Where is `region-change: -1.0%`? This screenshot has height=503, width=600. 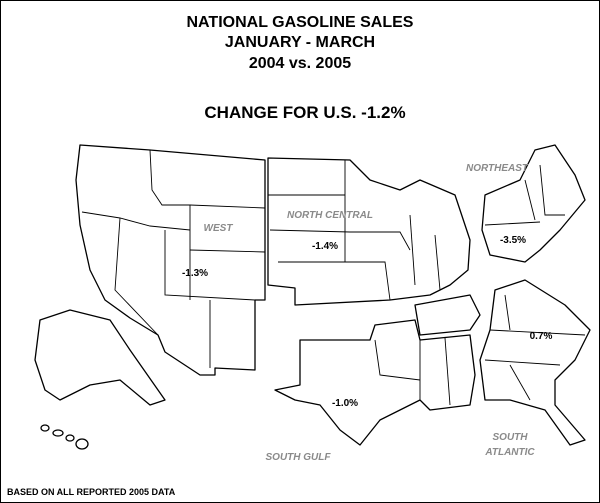 region-change: -1.0% is located at coordinates (345, 403).